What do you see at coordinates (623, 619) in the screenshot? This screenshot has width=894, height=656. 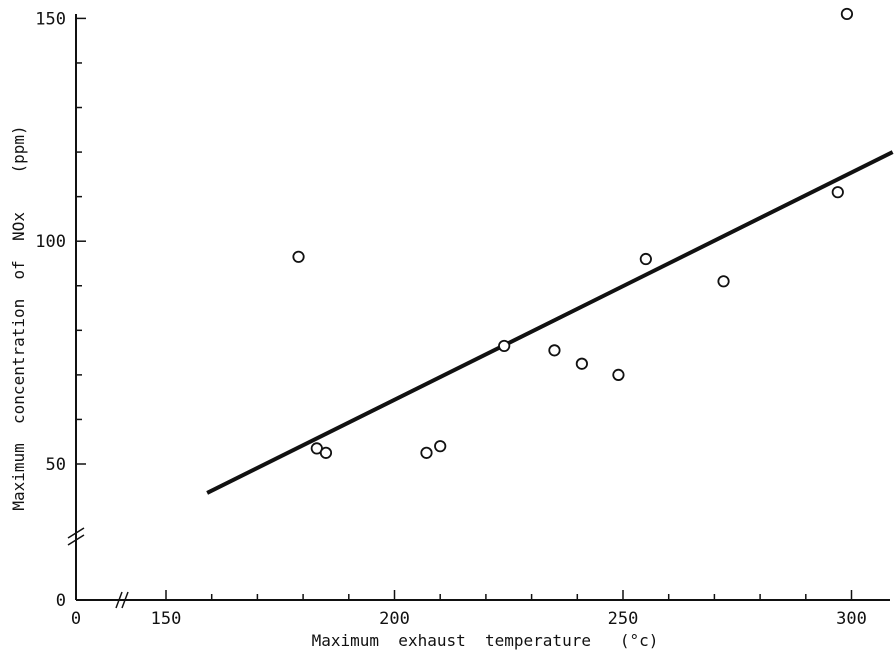 I see `x-tick-label: 250` at bounding box center [623, 619].